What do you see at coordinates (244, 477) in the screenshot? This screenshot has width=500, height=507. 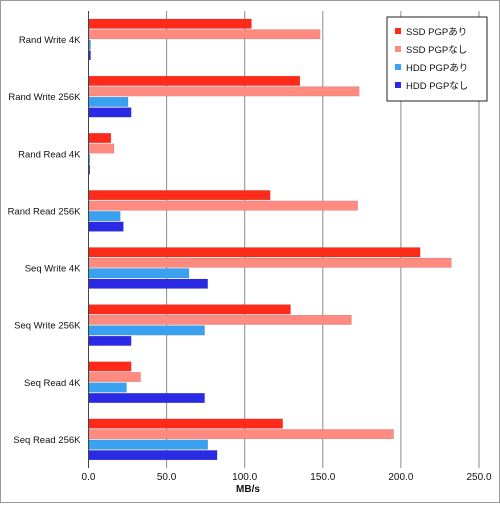 I see `x-tick-label: 100.0` at bounding box center [244, 477].